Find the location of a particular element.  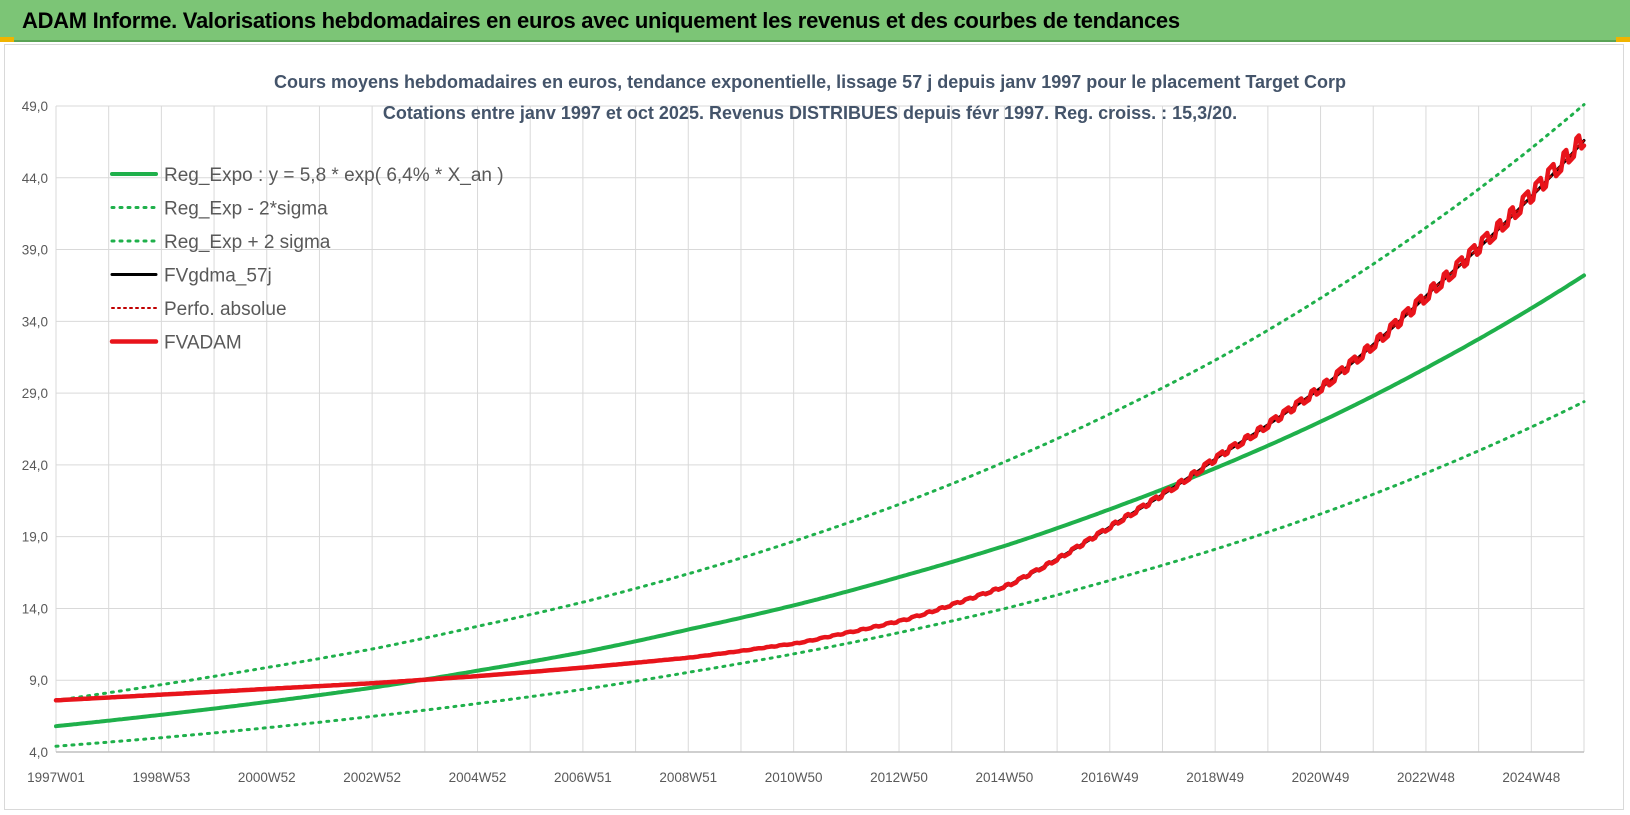

y-axis: 4,0 9,0 14,0 19,0 24,0 29,0 34,0 39,0 44,0 49,0 is located at coordinates (35, 429).